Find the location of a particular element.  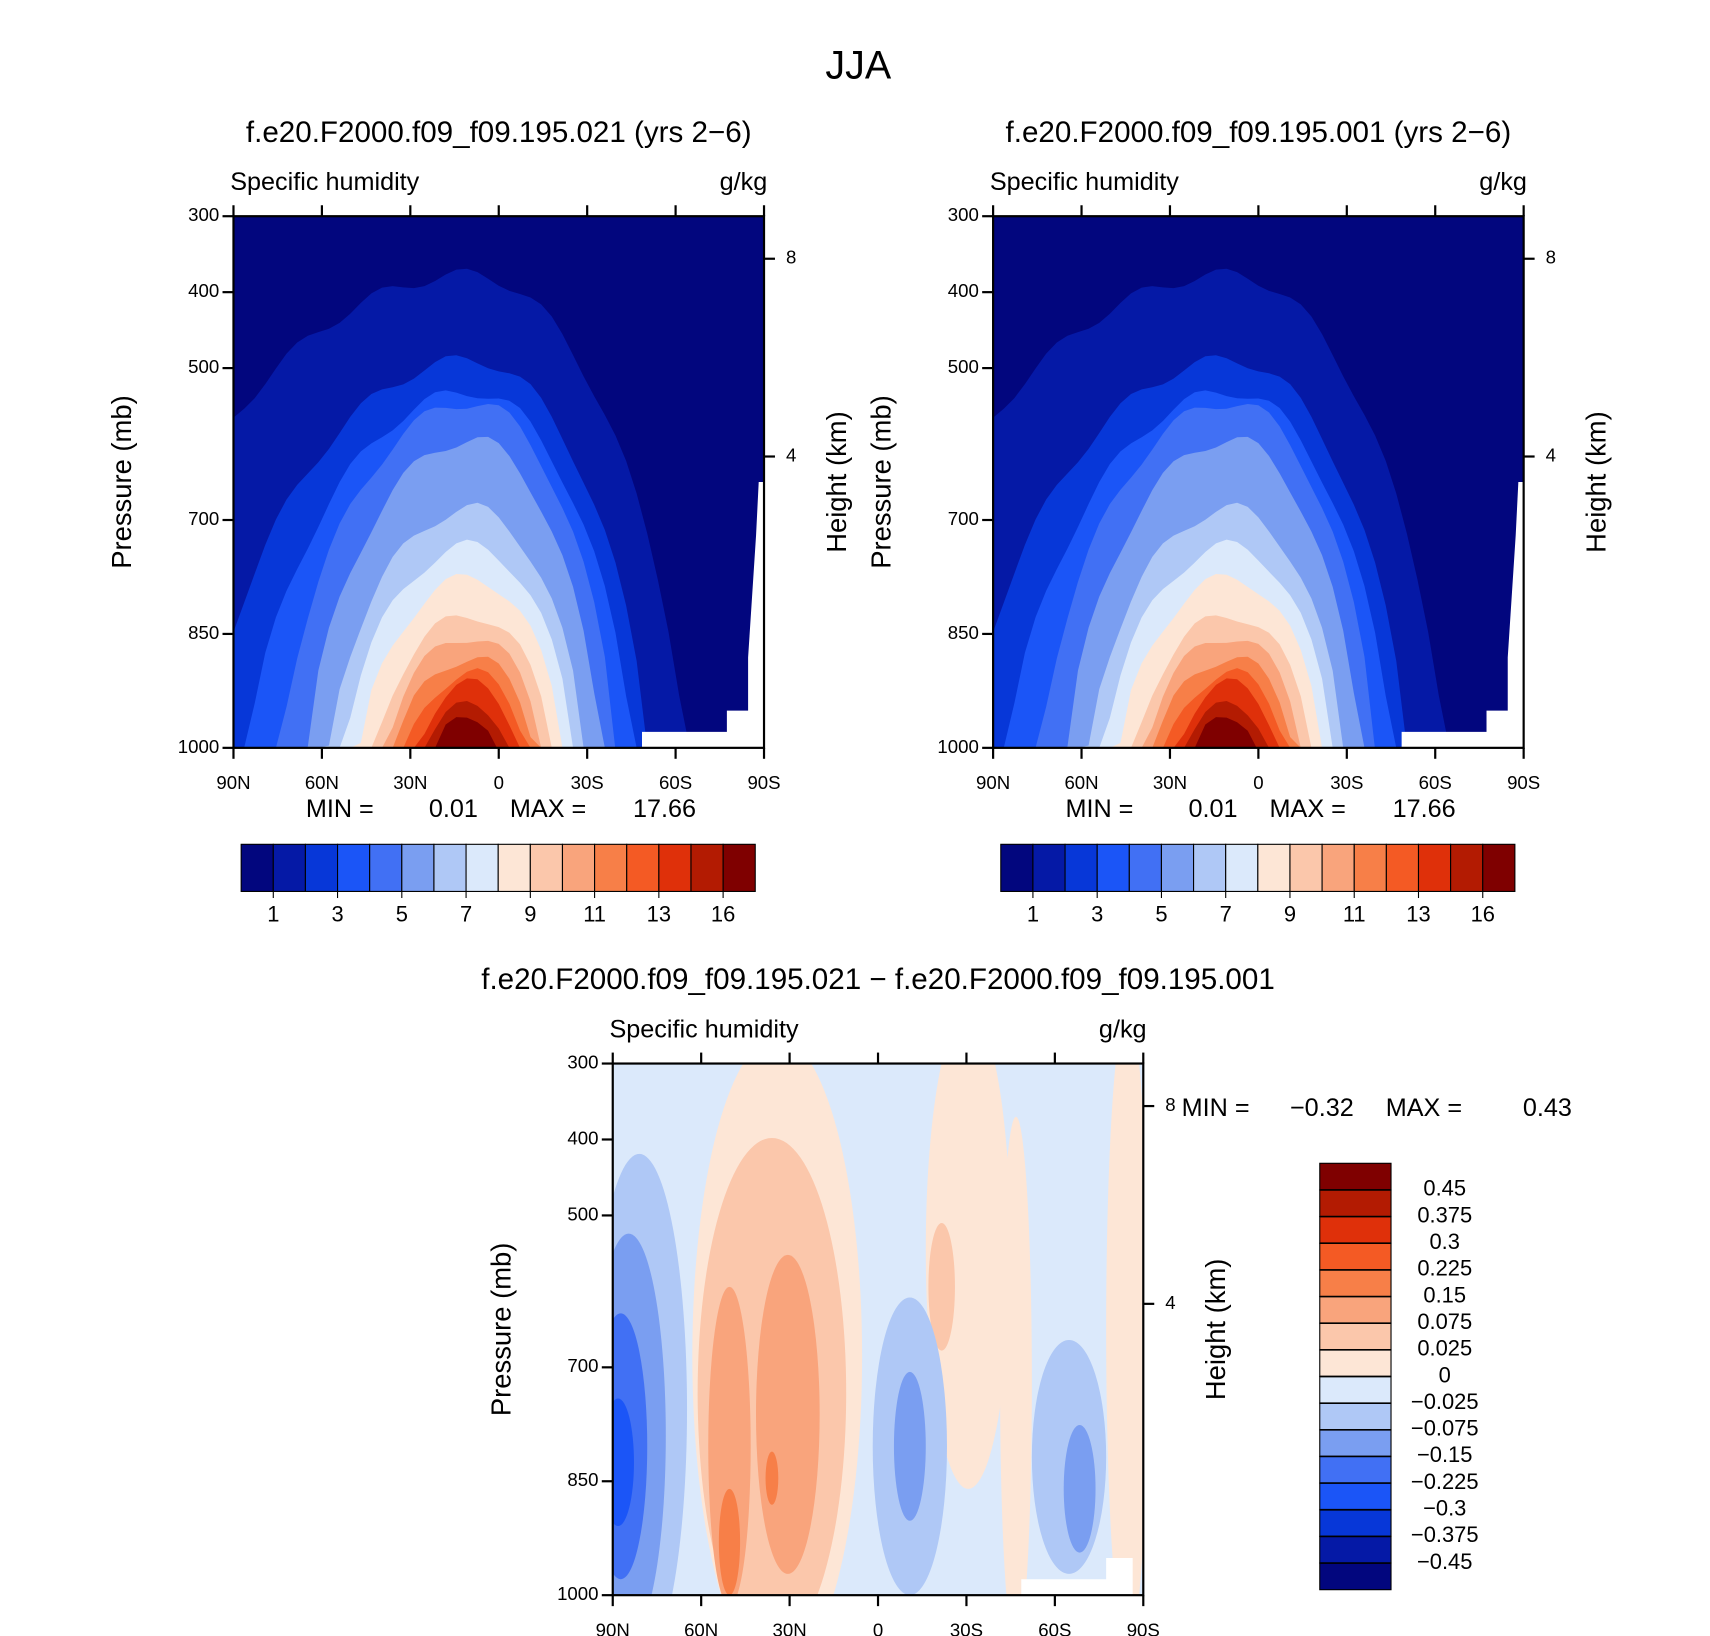

colorbar-label: 3 is located at coordinates (1097, 913).